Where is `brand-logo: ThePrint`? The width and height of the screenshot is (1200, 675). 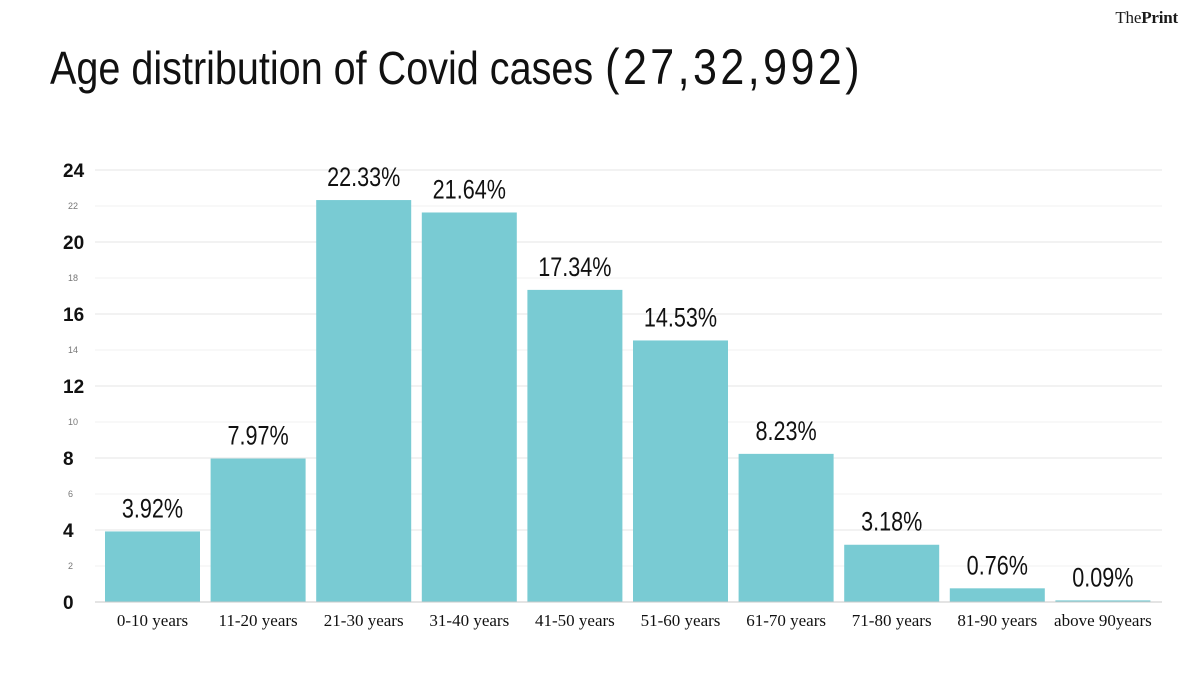 brand-logo: ThePrint is located at coordinates (1146, 18).